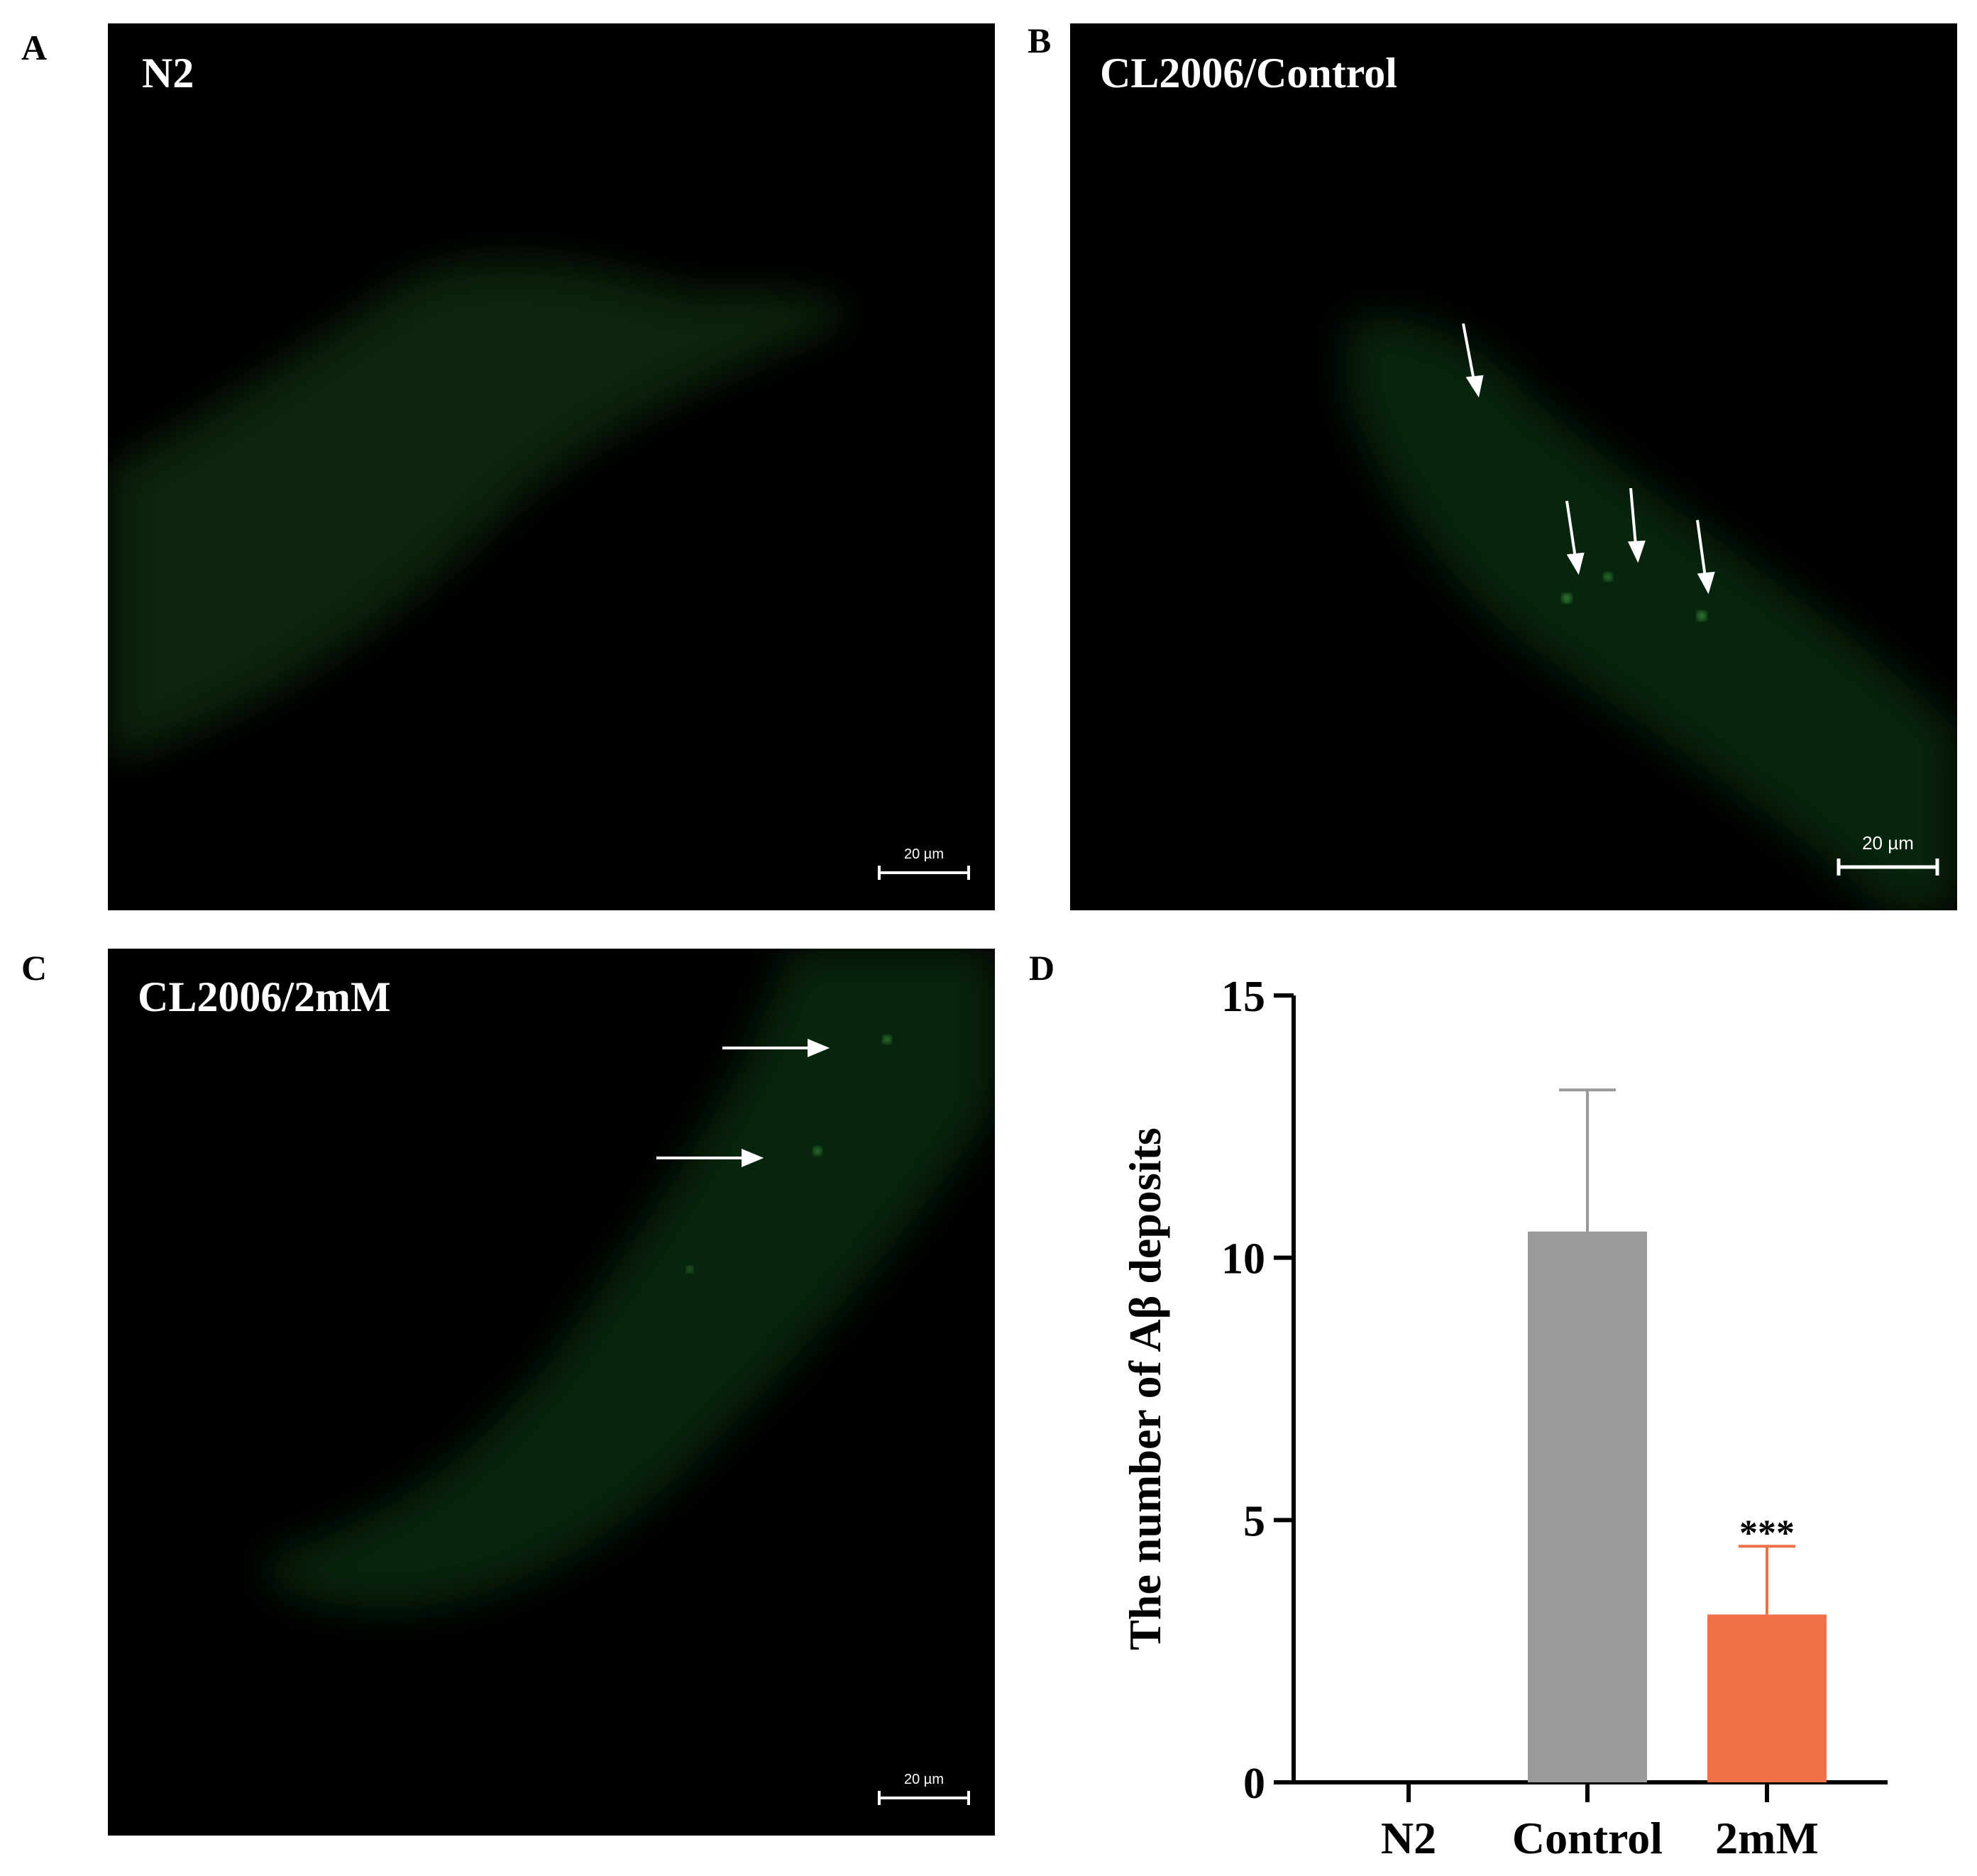  What do you see at coordinates (1040, 41) in the screenshot?
I see `panel-letter-b: B` at bounding box center [1040, 41].